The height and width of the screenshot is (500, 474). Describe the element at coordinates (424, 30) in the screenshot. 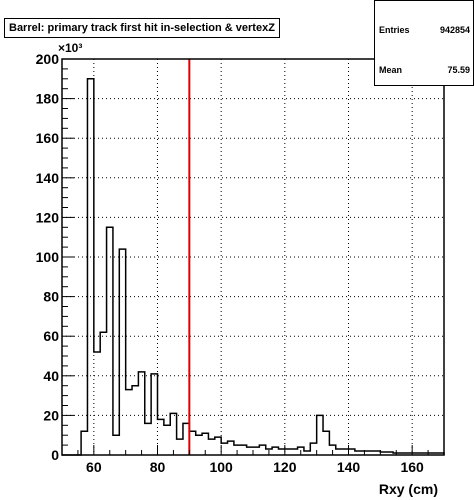

I see `stats-entries-row: Entries 942854` at that location.